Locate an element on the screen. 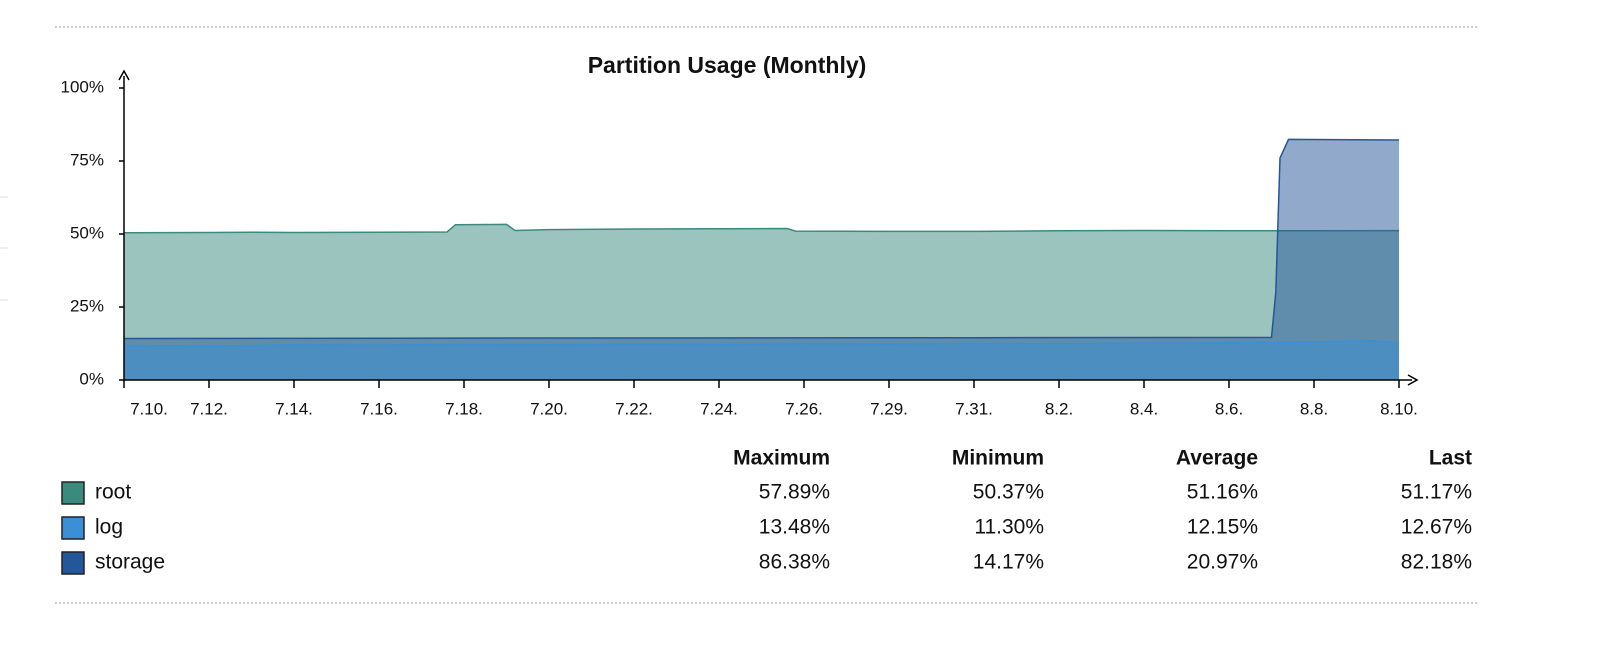  x-tick-label: 8.2. is located at coordinates (1059, 408).